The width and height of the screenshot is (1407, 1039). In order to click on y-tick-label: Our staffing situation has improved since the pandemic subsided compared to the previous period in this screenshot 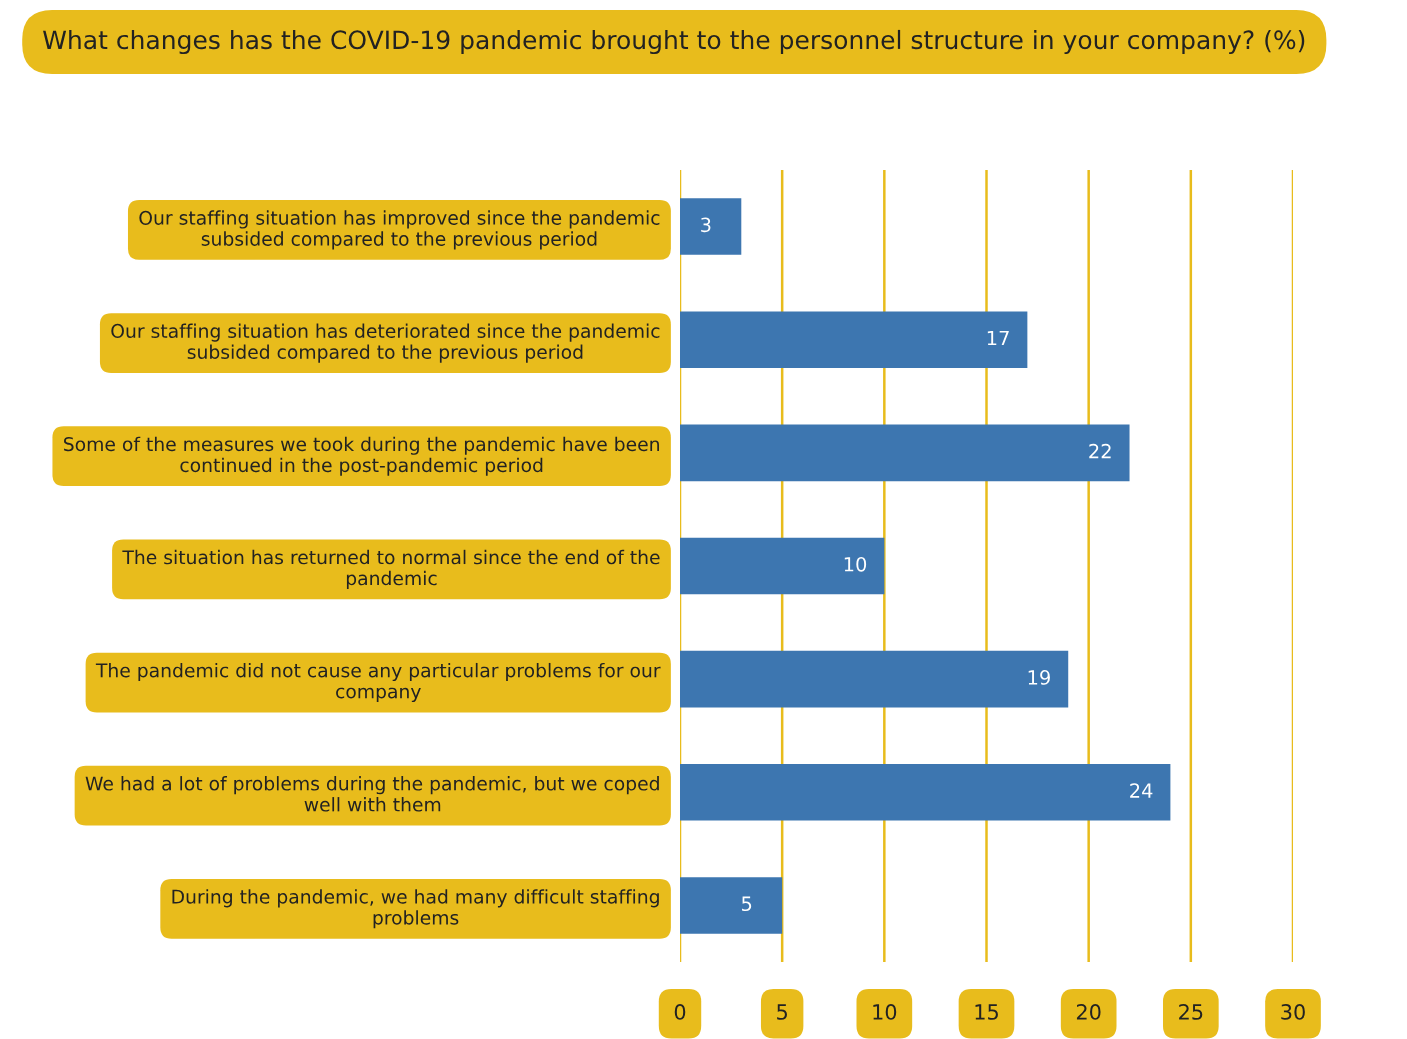, I will do `click(399, 230)`.